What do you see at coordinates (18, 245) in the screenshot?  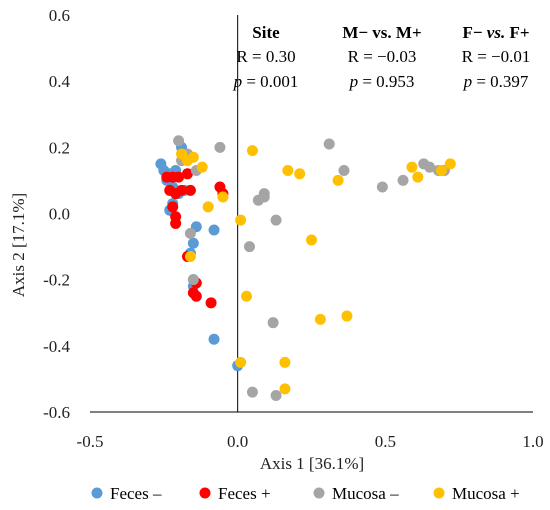 I see `y-axis-title: Axis 2 [17.1%]` at bounding box center [18, 245].